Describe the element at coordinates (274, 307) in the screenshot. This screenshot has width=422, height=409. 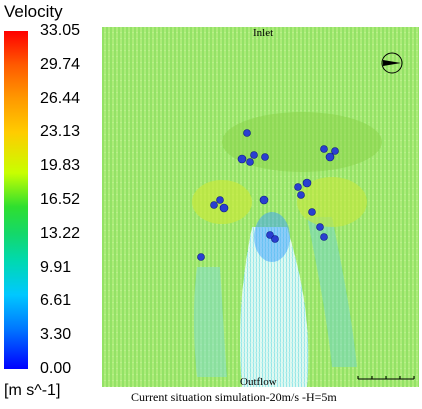
I see `central-wake` at that location.